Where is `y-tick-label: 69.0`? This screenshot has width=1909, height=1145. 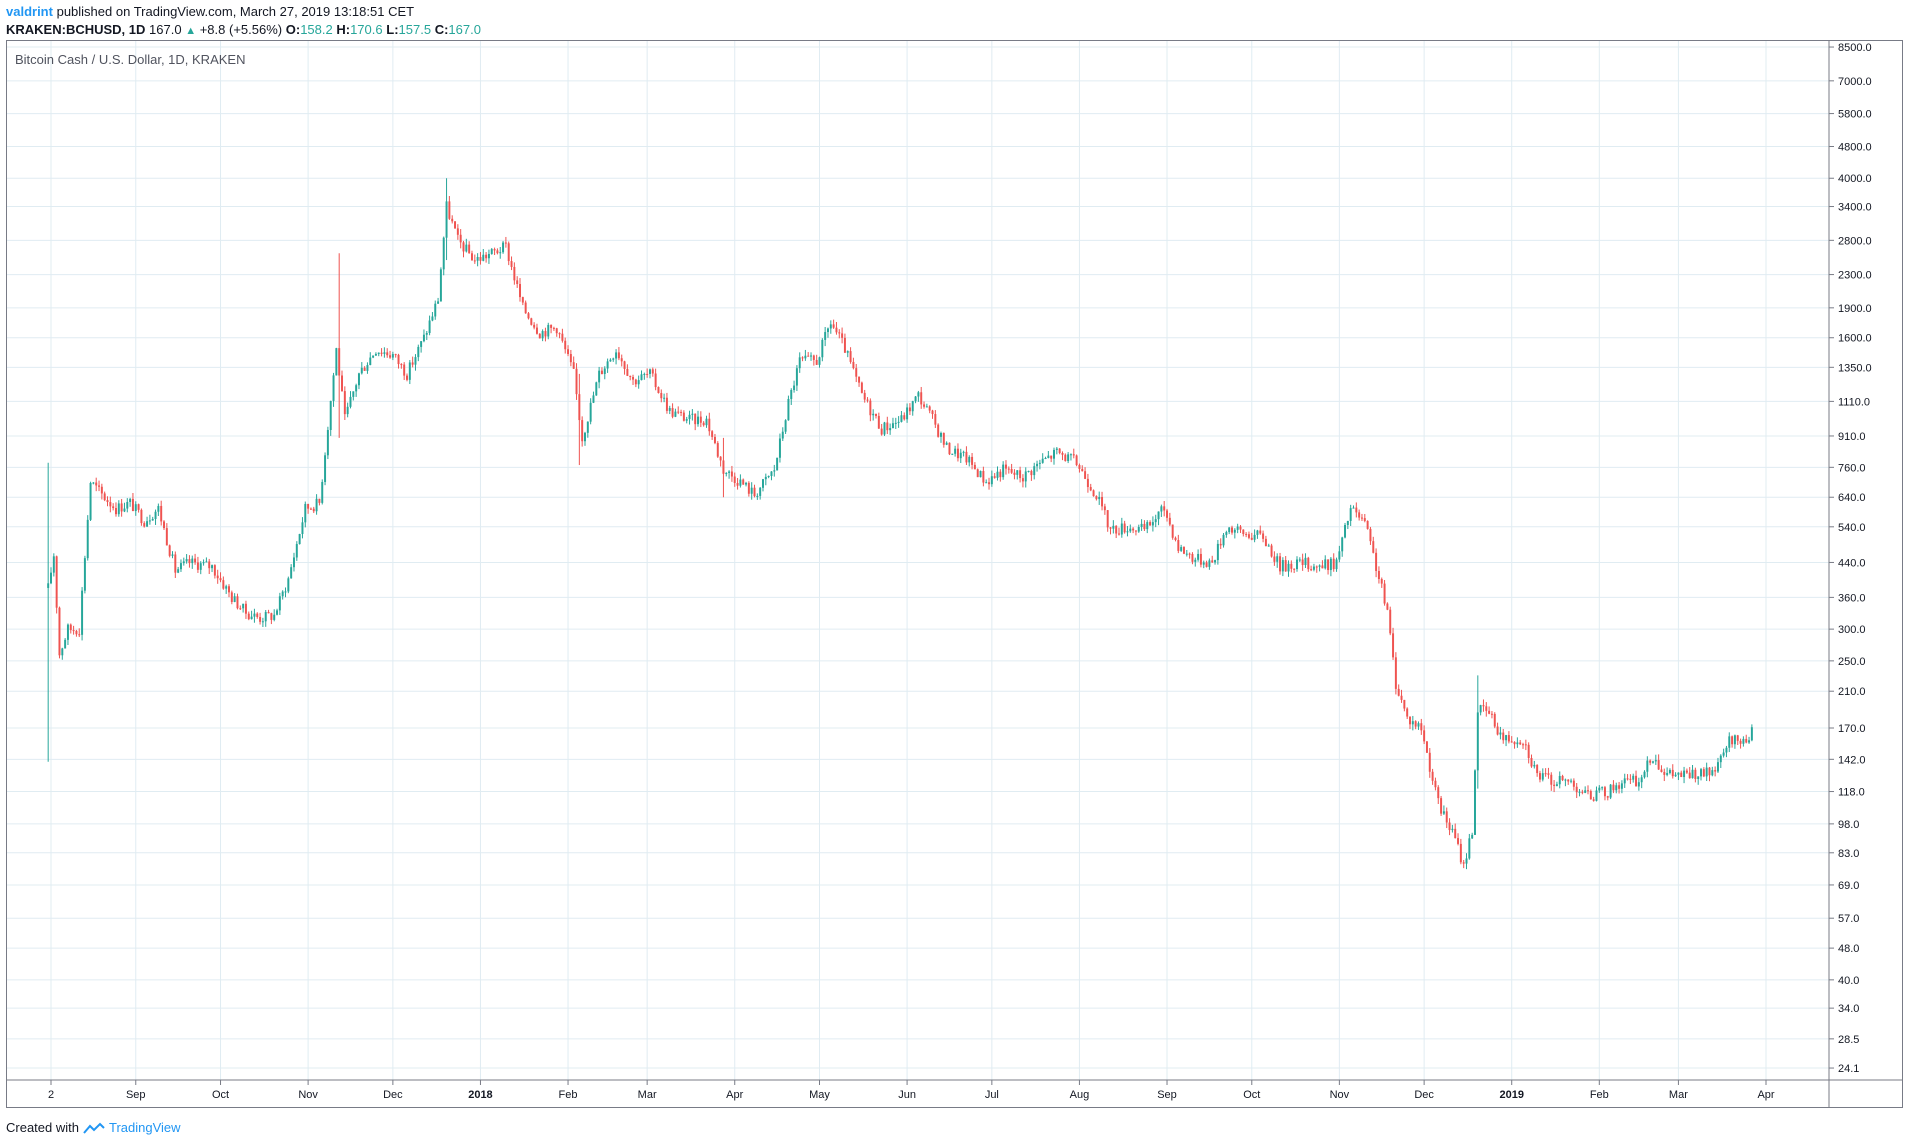
y-tick-label: 69.0 is located at coordinates (1848, 886).